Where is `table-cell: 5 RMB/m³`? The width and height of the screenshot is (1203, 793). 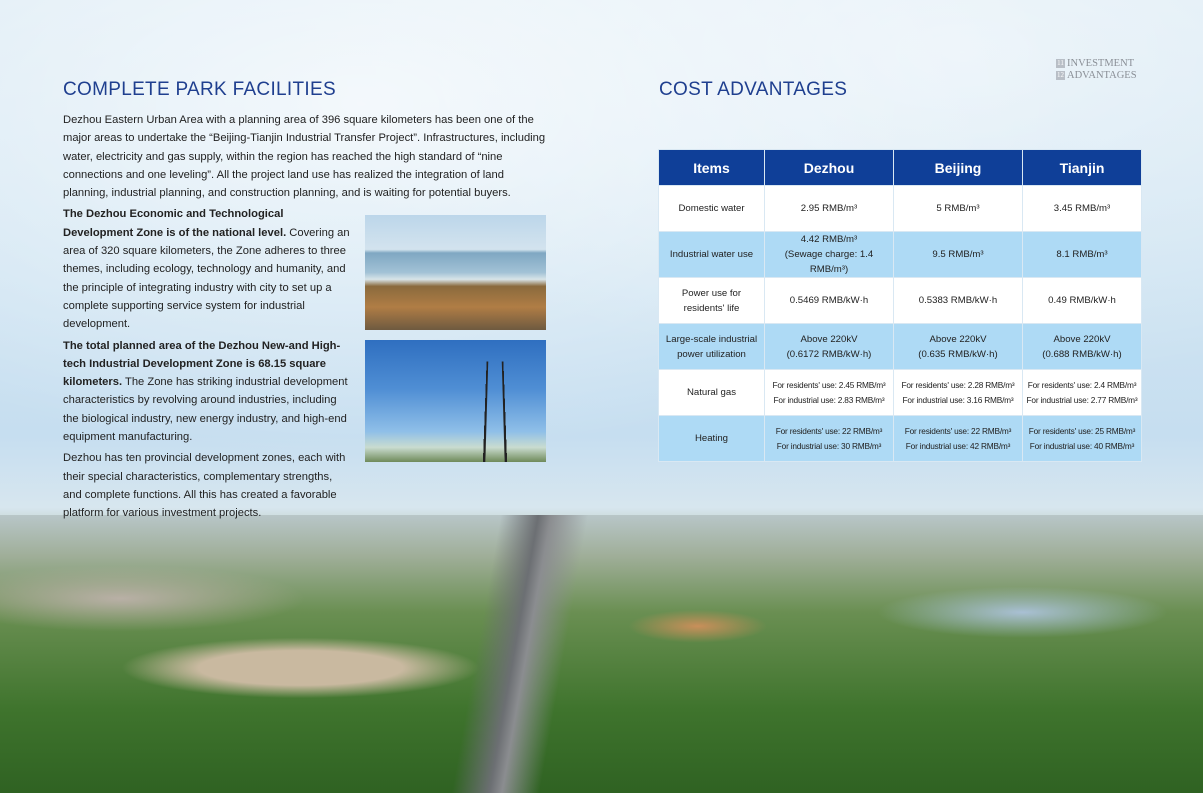
table-cell: 5 RMB/m³ is located at coordinates (958, 208).